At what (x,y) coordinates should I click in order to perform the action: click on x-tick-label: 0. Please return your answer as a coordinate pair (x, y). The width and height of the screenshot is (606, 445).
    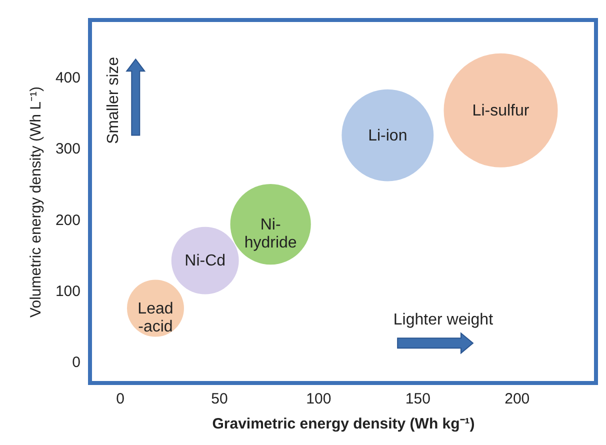
    Looking at the image, I should click on (120, 399).